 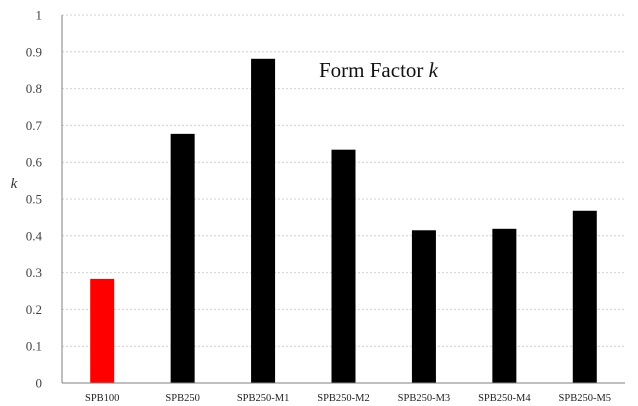 I want to click on y-tick-label: 0, so click(x=39, y=383).